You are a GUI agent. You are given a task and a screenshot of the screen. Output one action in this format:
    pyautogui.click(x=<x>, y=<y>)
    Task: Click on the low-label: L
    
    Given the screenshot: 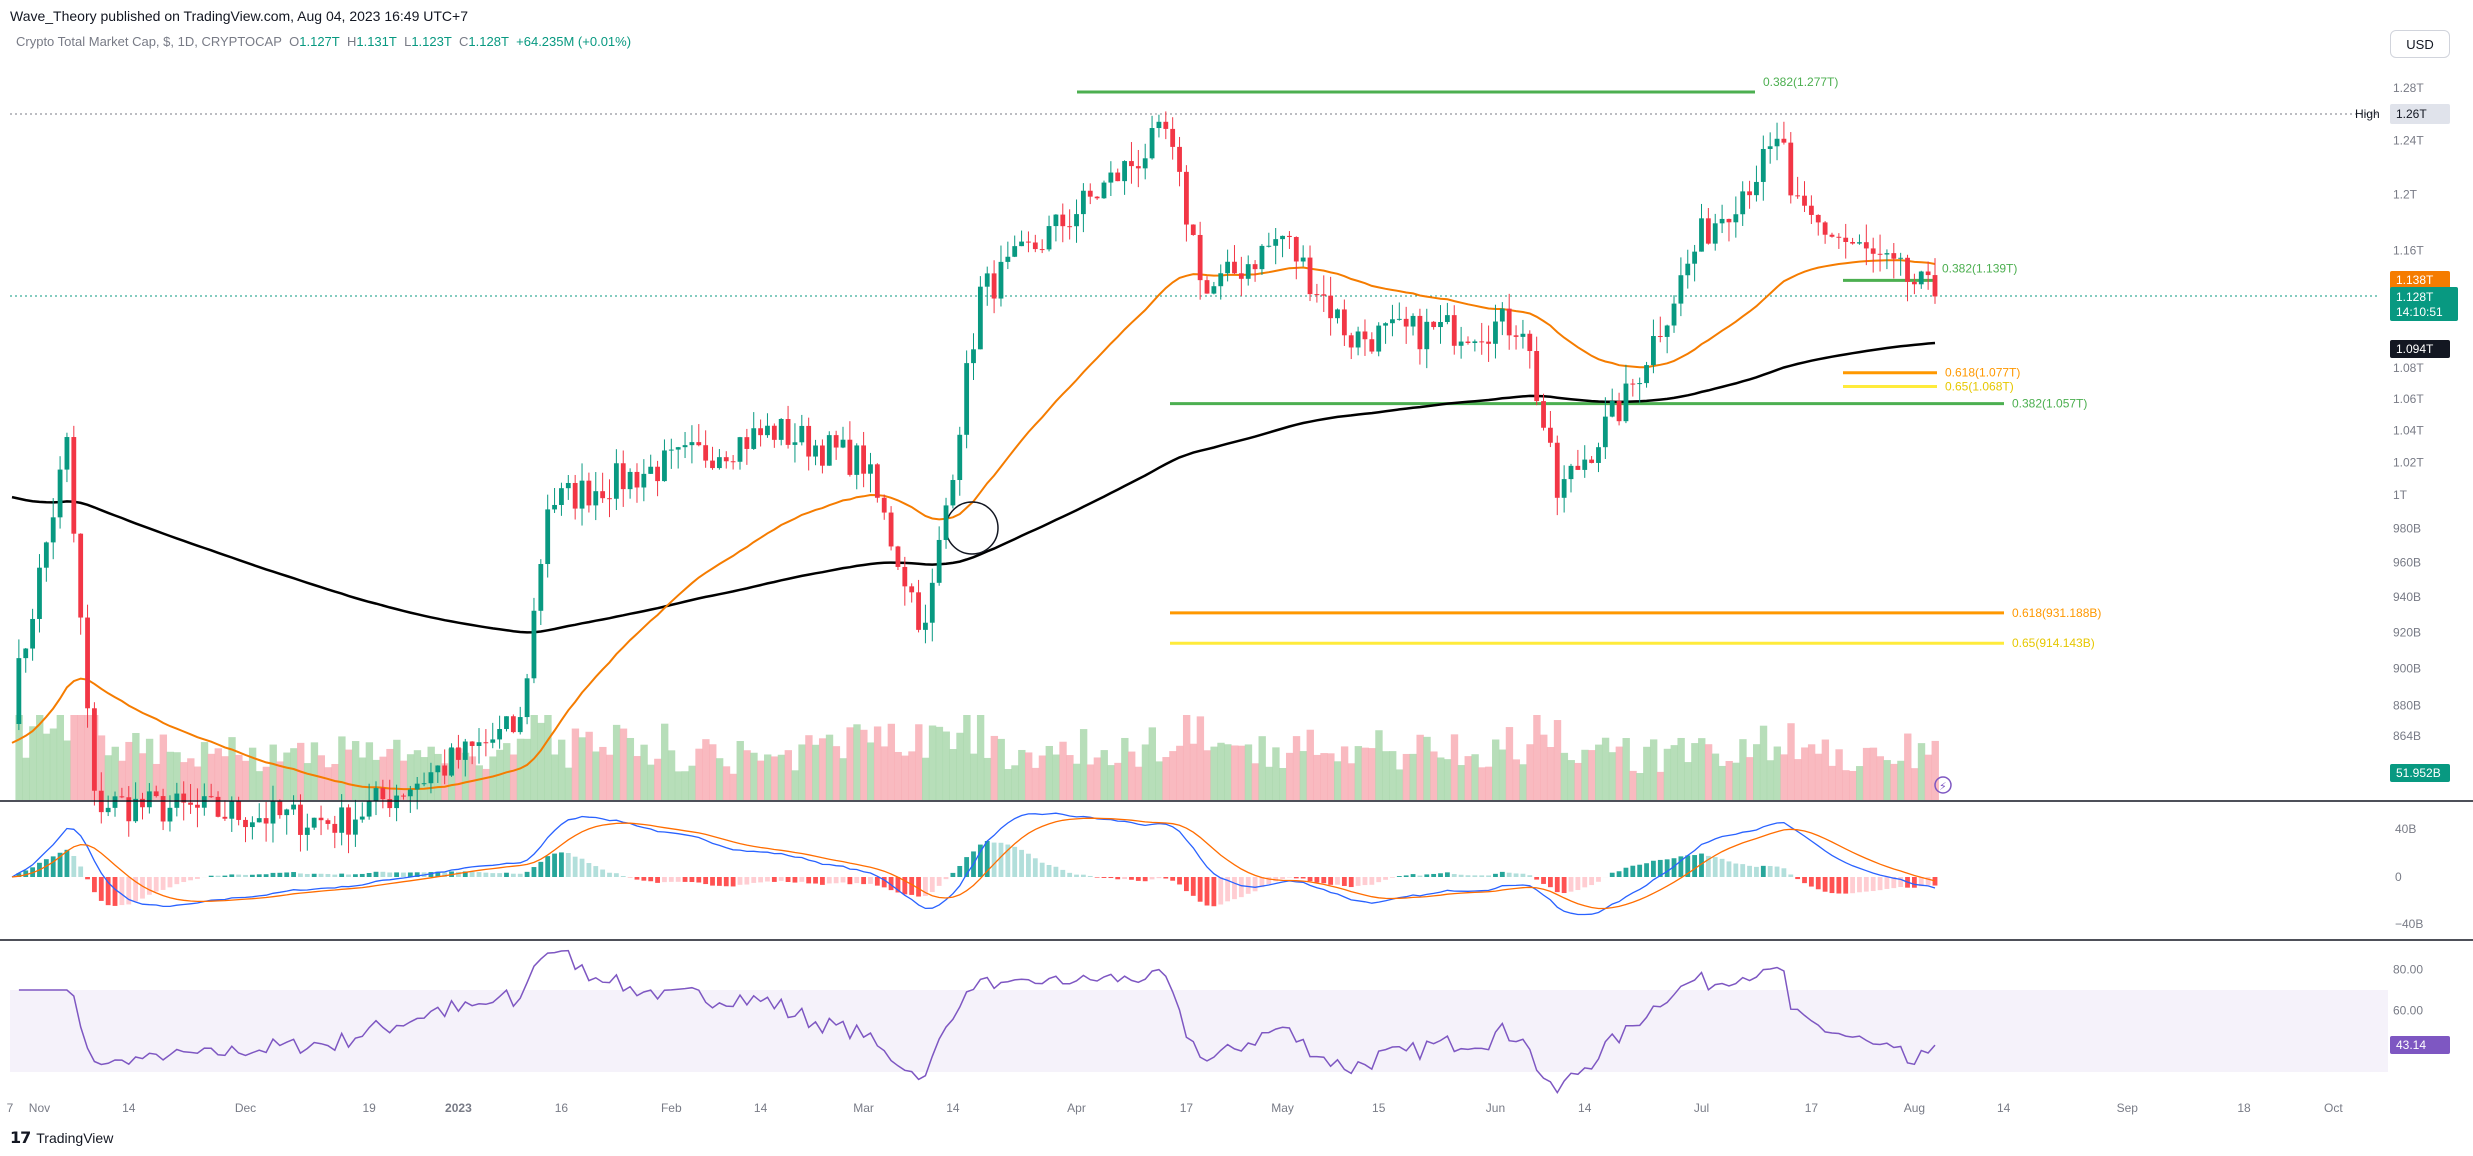 What is the action you would take?
    pyautogui.click(x=408, y=41)
    